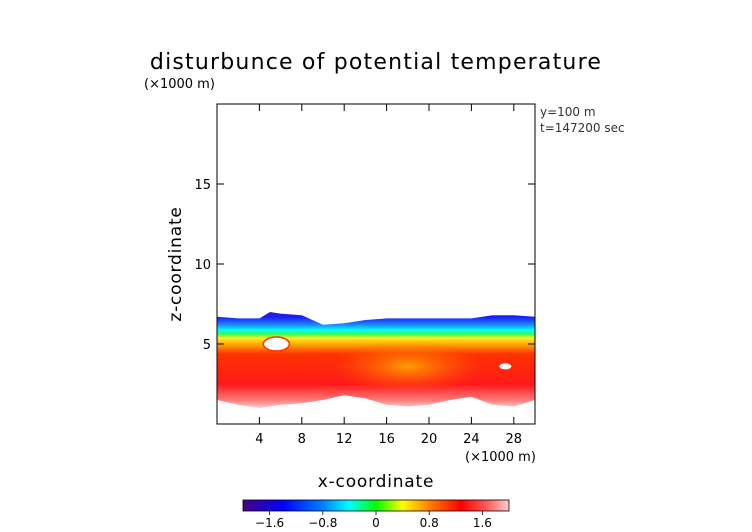 This screenshot has width=752, height=532. Describe the element at coordinates (376, 482) in the screenshot. I see `x-axis-label: x-coordinate` at that location.